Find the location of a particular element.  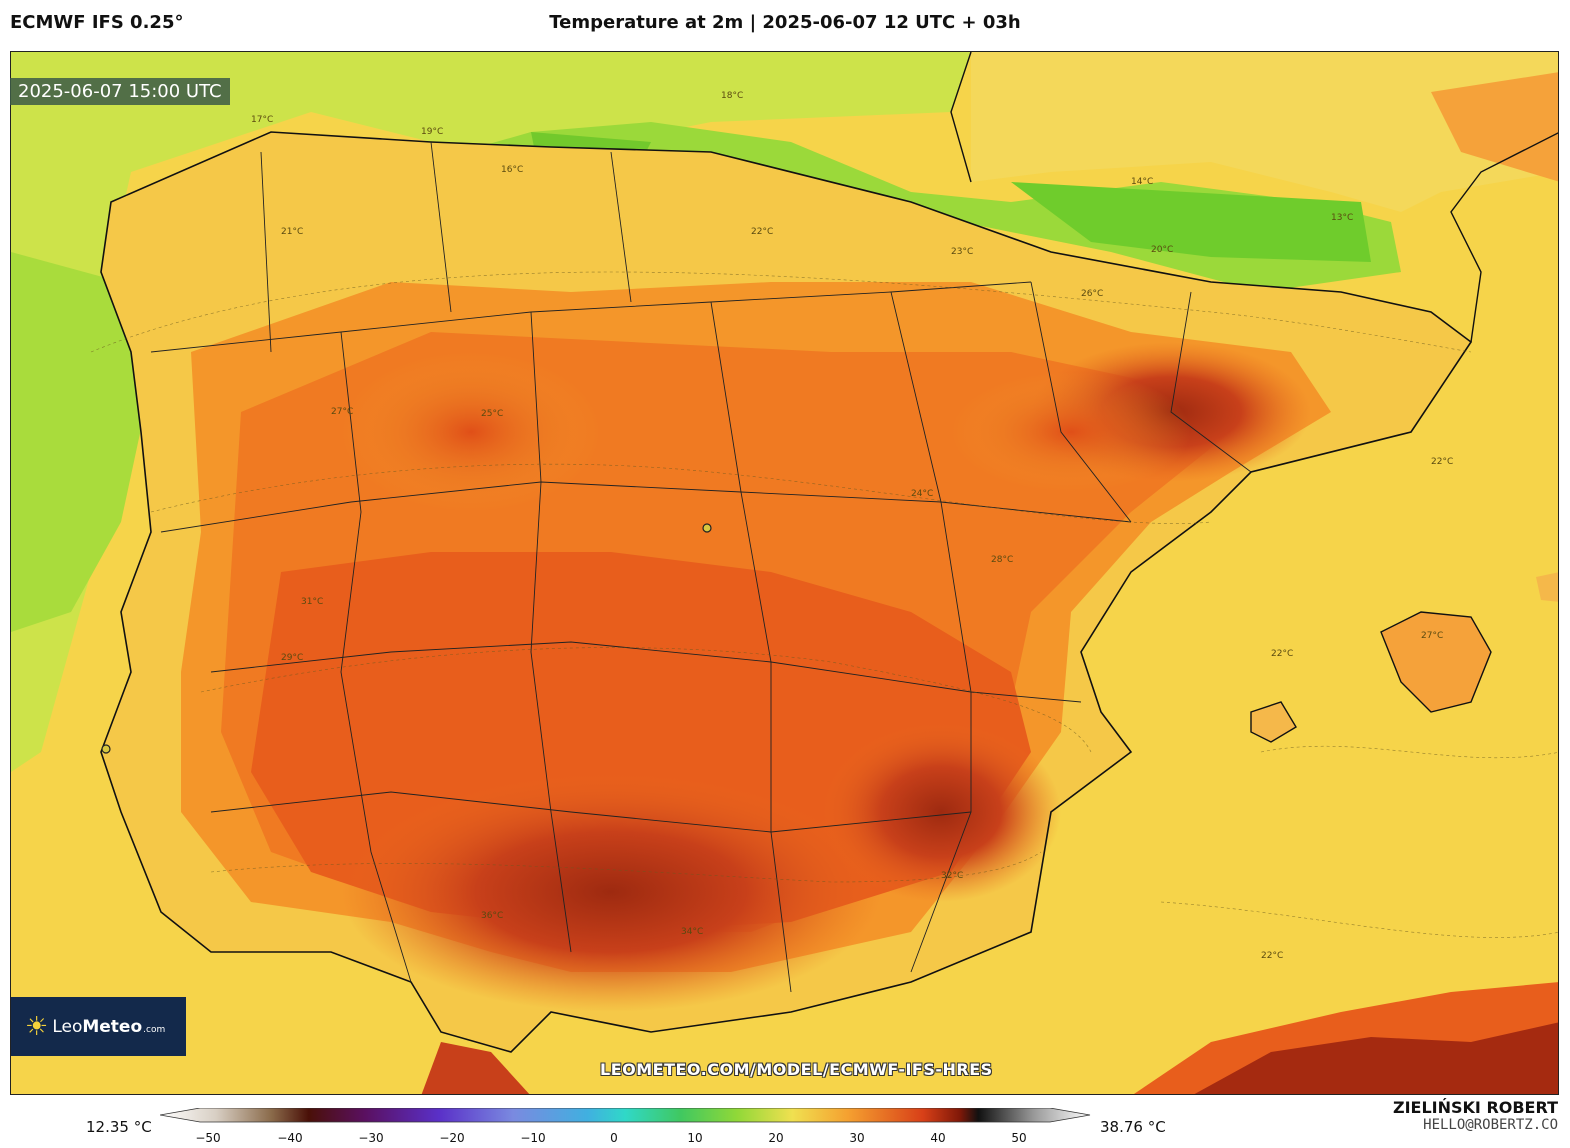

madrid-marker is located at coordinates (707, 528).